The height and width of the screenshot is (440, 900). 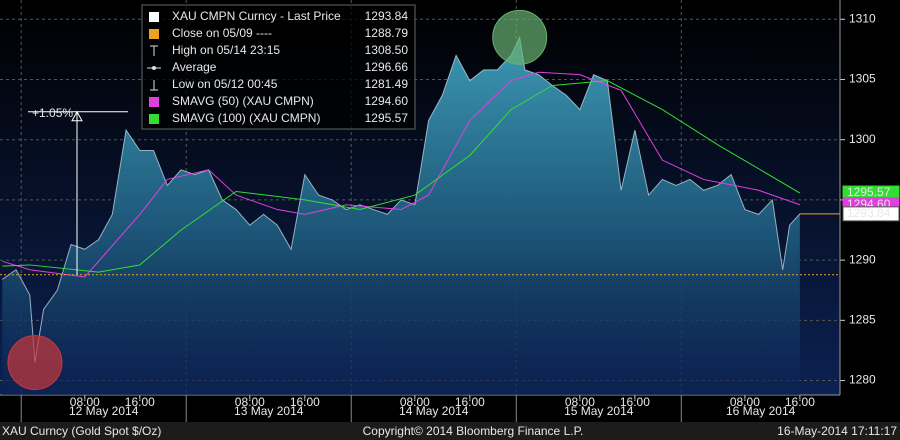 I want to click on legend-value: 1294.60, so click(x=387, y=101).